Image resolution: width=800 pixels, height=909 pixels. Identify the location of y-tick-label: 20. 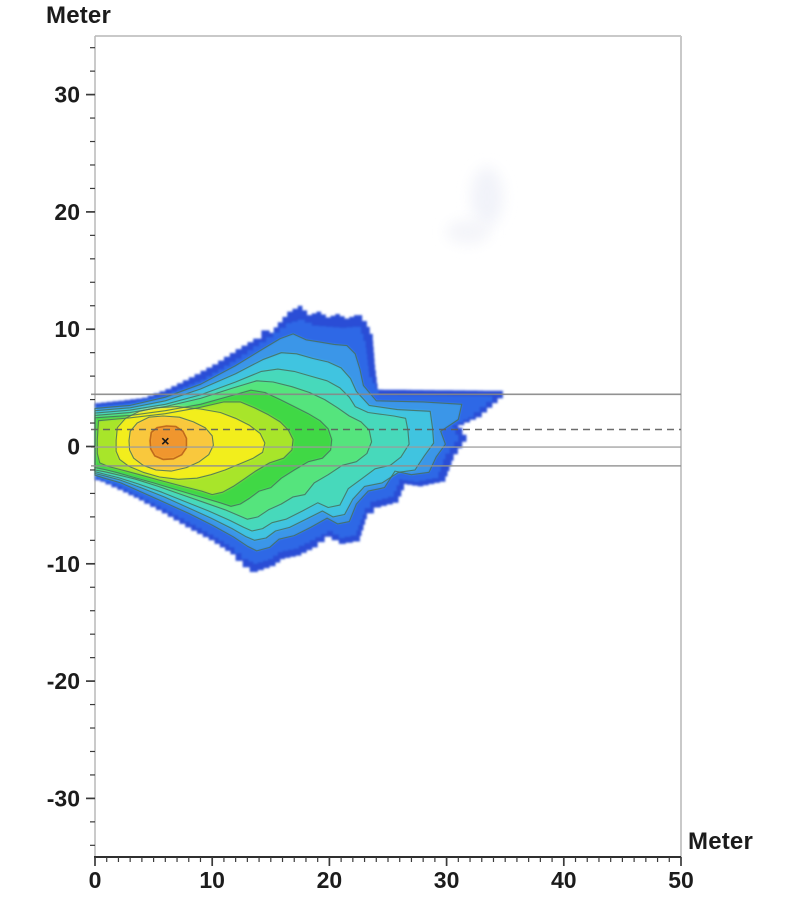
(67, 212).